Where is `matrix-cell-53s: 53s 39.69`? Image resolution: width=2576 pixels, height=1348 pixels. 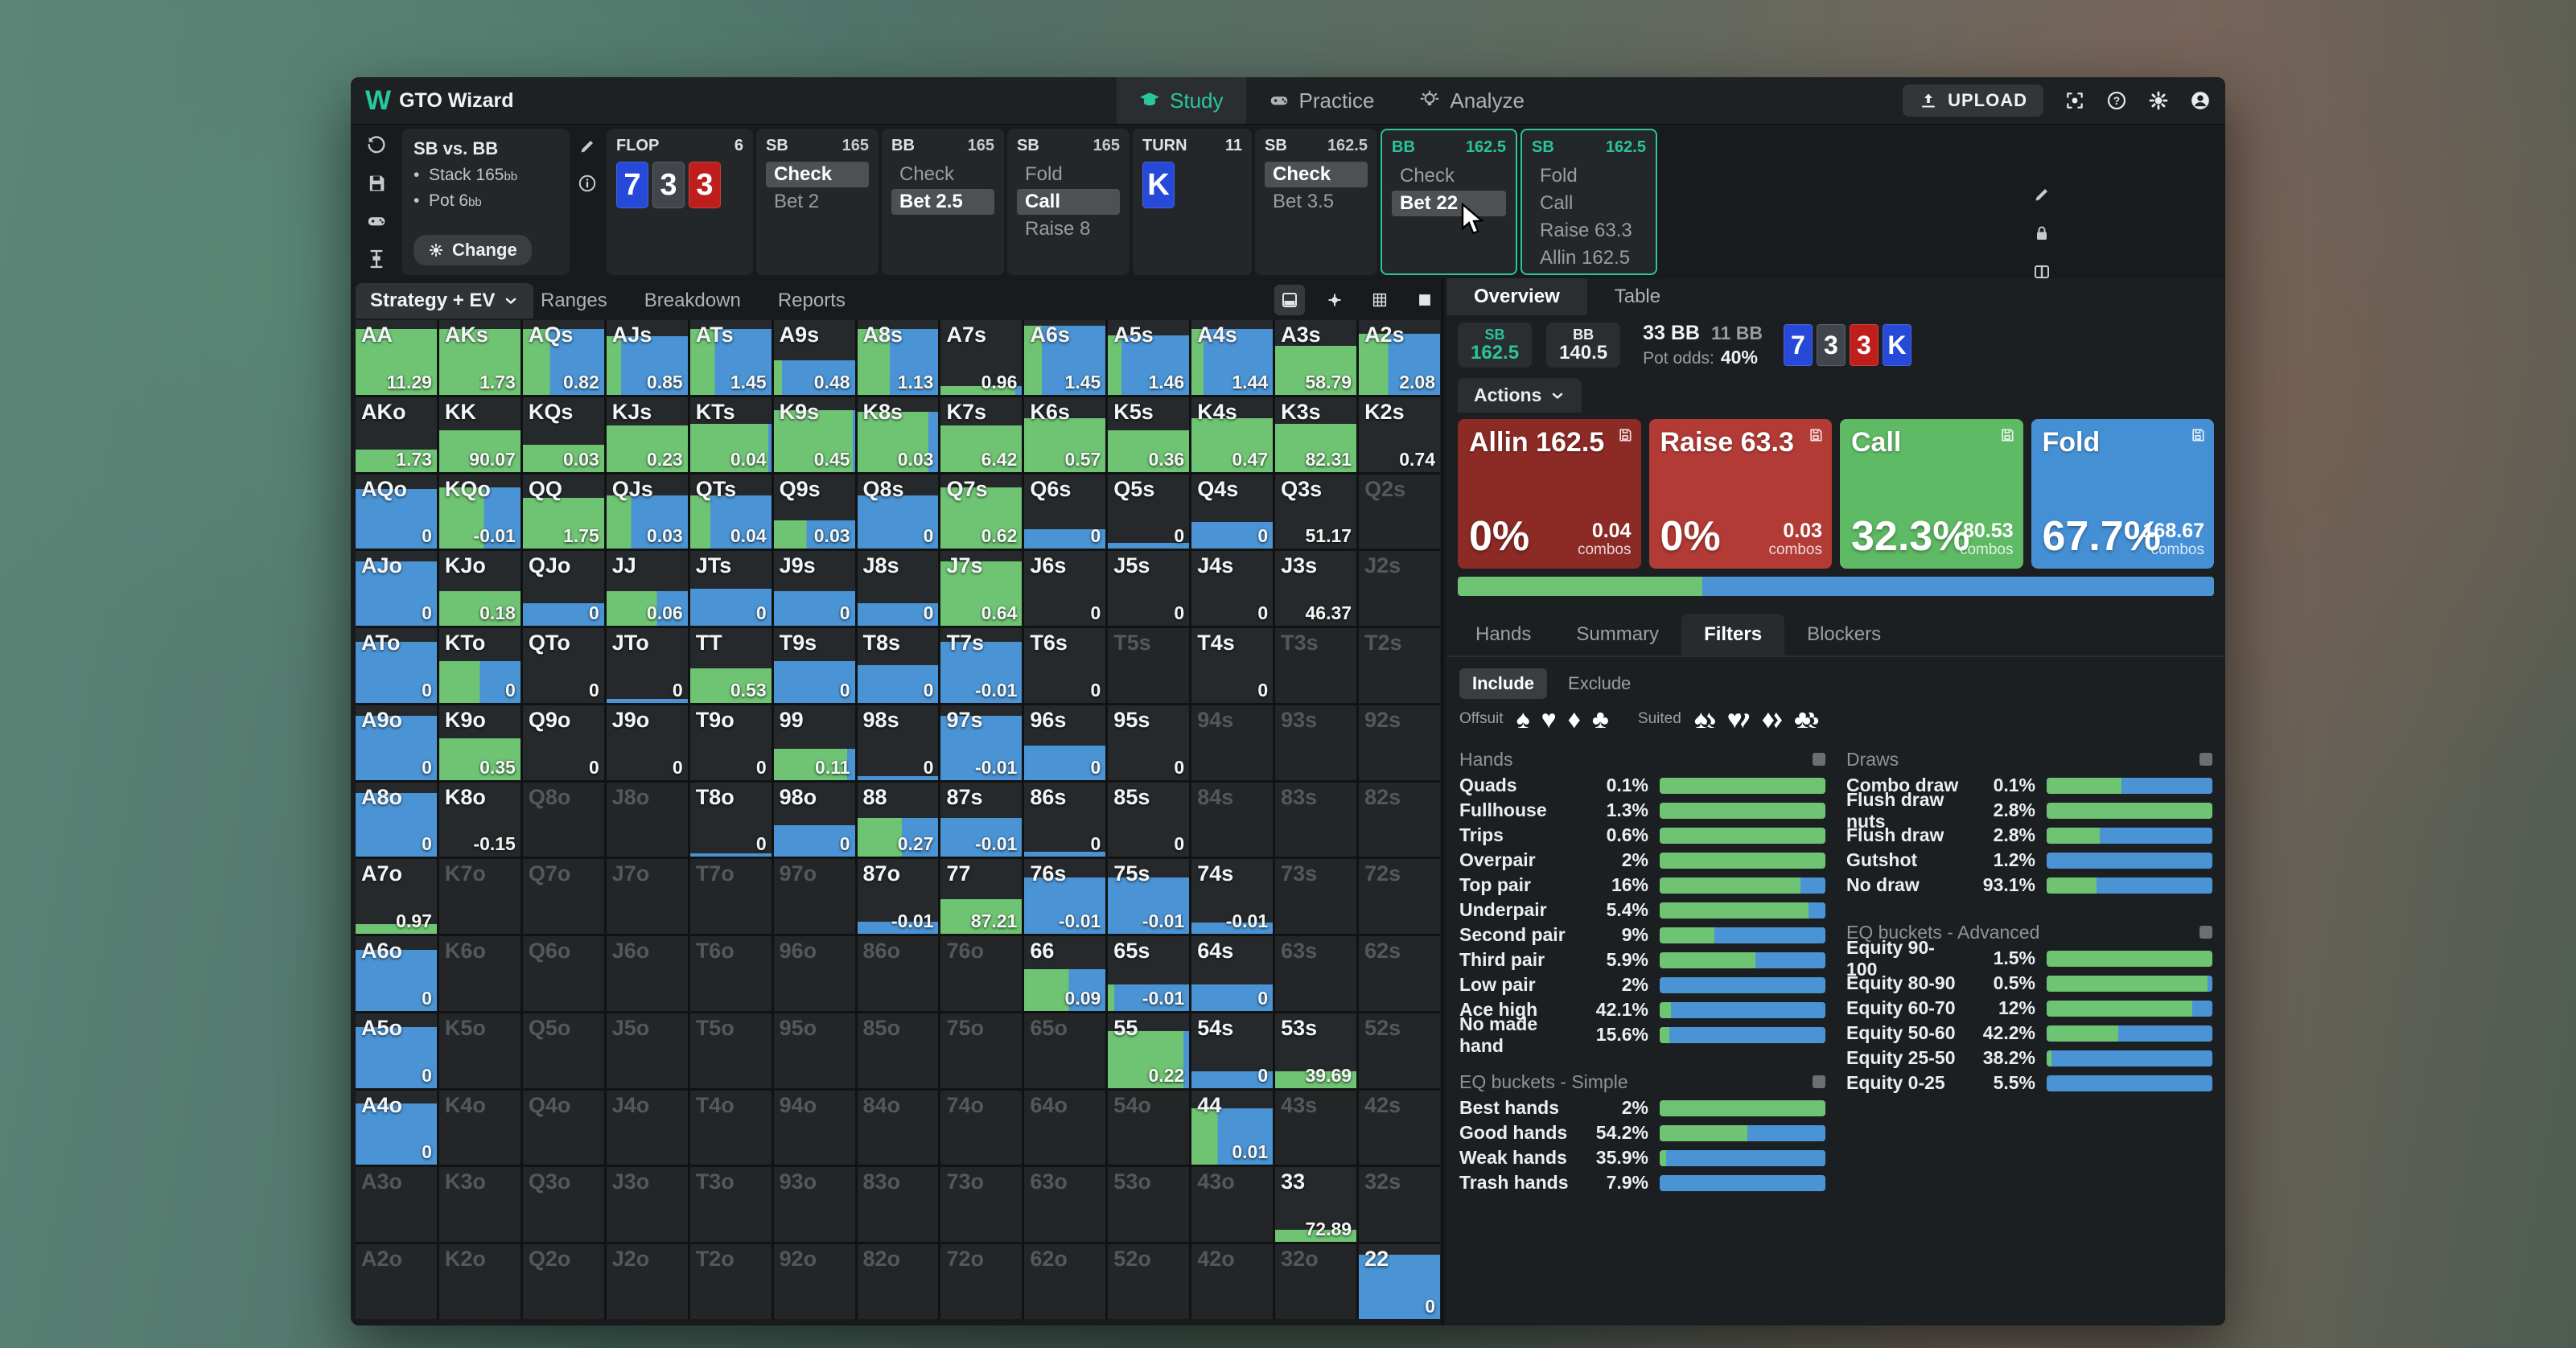
matrix-cell-53s: 53s 39.69 is located at coordinates (1316, 1050).